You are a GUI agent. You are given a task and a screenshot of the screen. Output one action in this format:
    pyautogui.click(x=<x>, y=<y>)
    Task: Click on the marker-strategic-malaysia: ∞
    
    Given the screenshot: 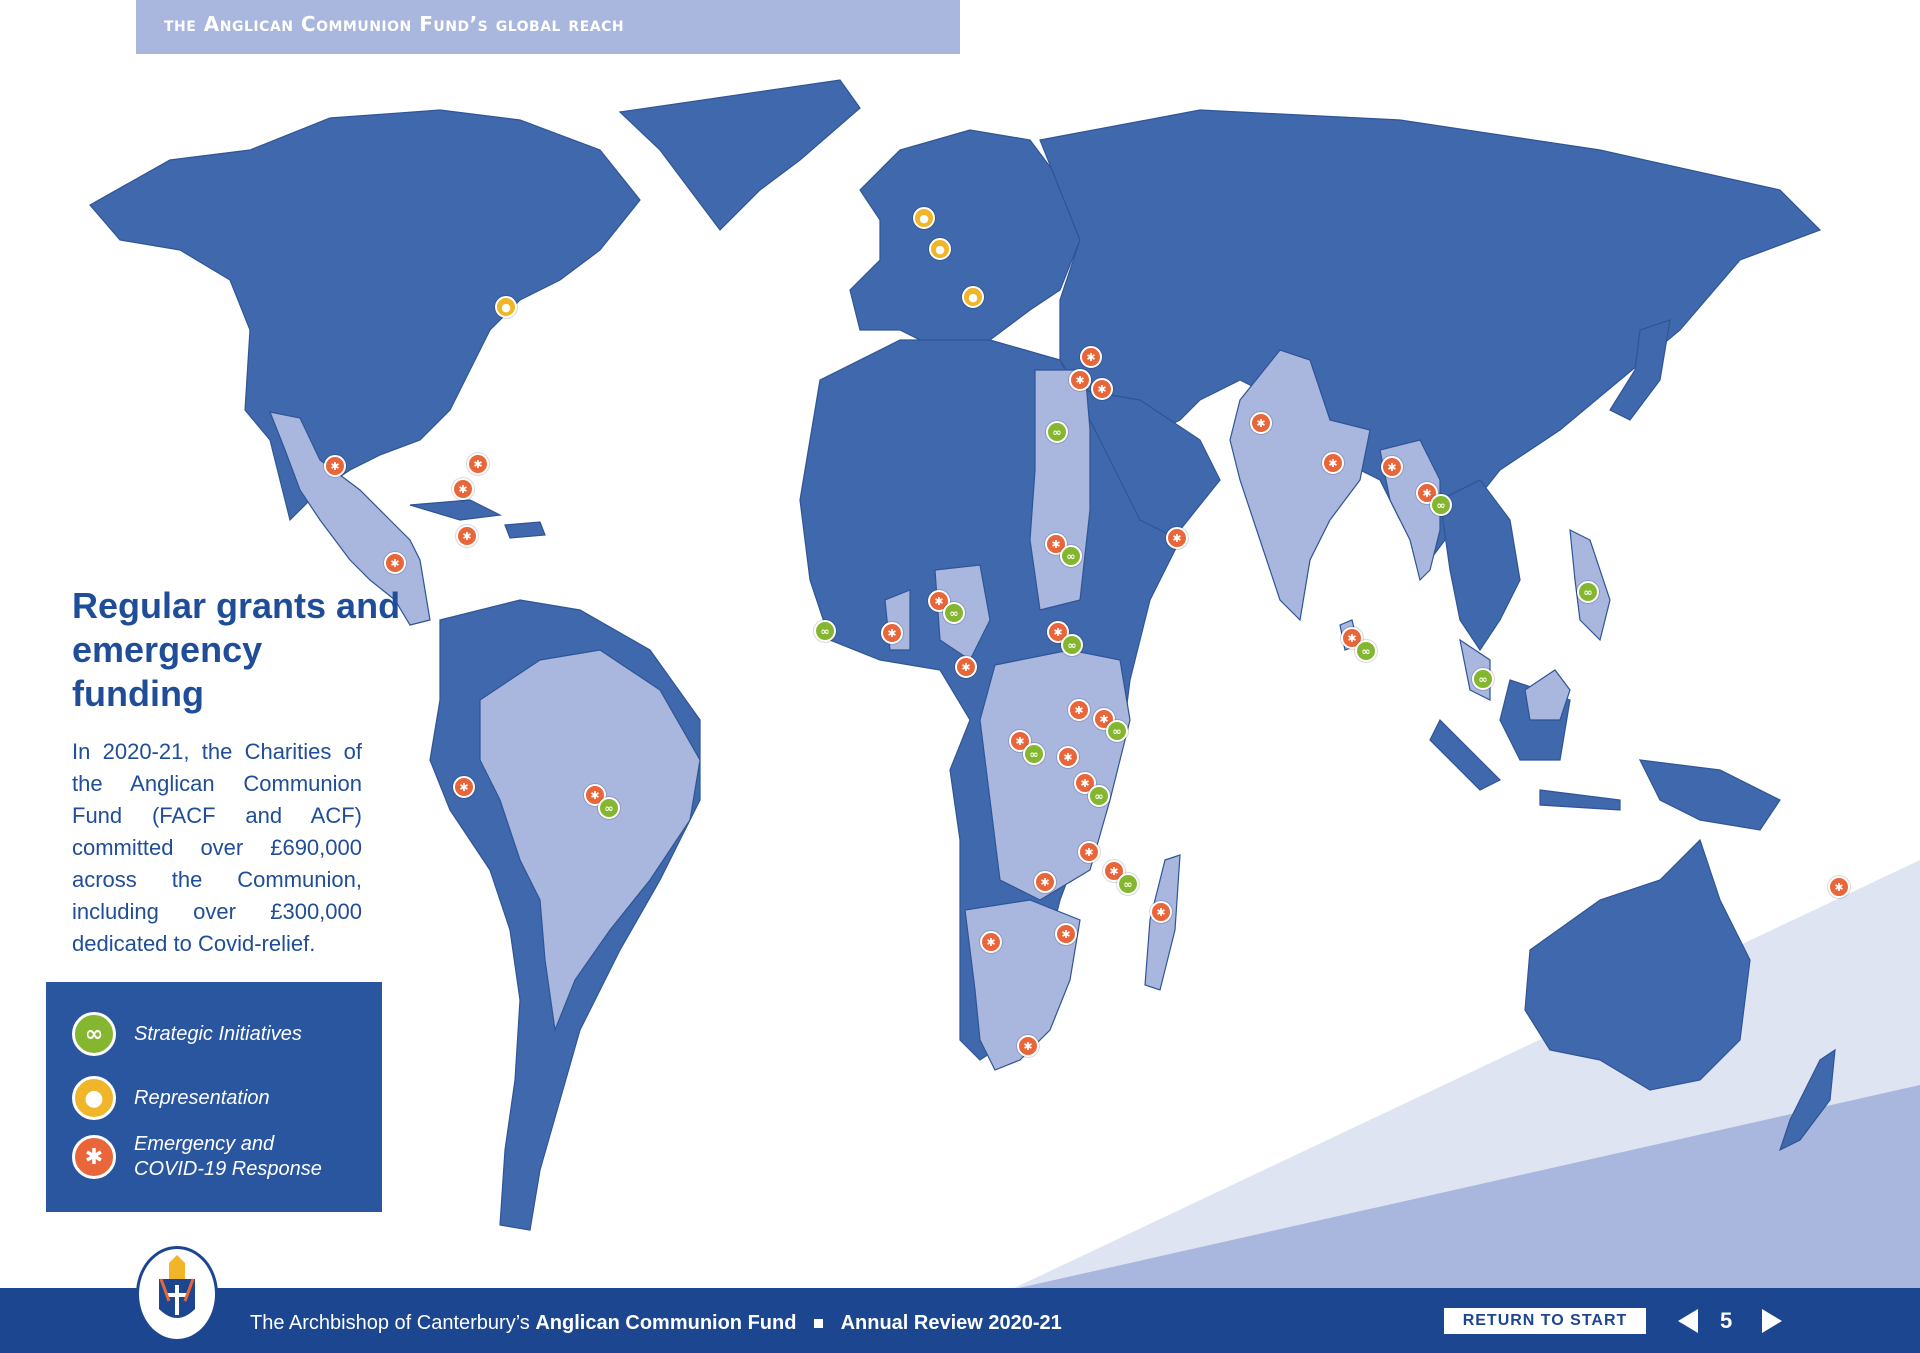 What is the action you would take?
    pyautogui.click(x=1483, y=679)
    